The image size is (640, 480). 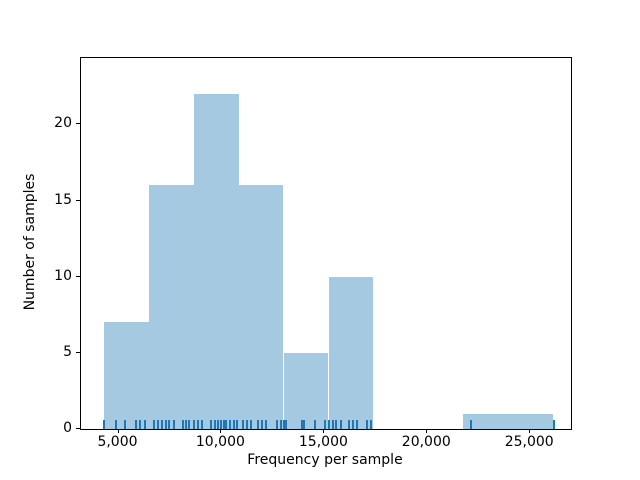 I want to click on y-axis-label: Number of samples, so click(x=30, y=242).